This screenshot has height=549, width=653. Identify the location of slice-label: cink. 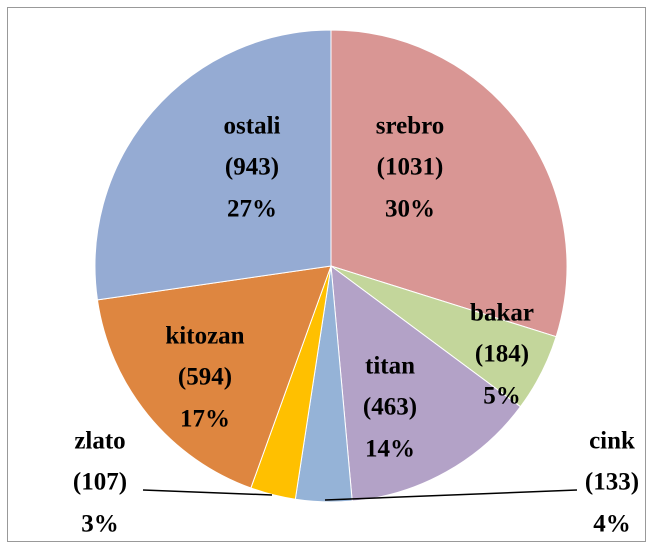
(612, 441).